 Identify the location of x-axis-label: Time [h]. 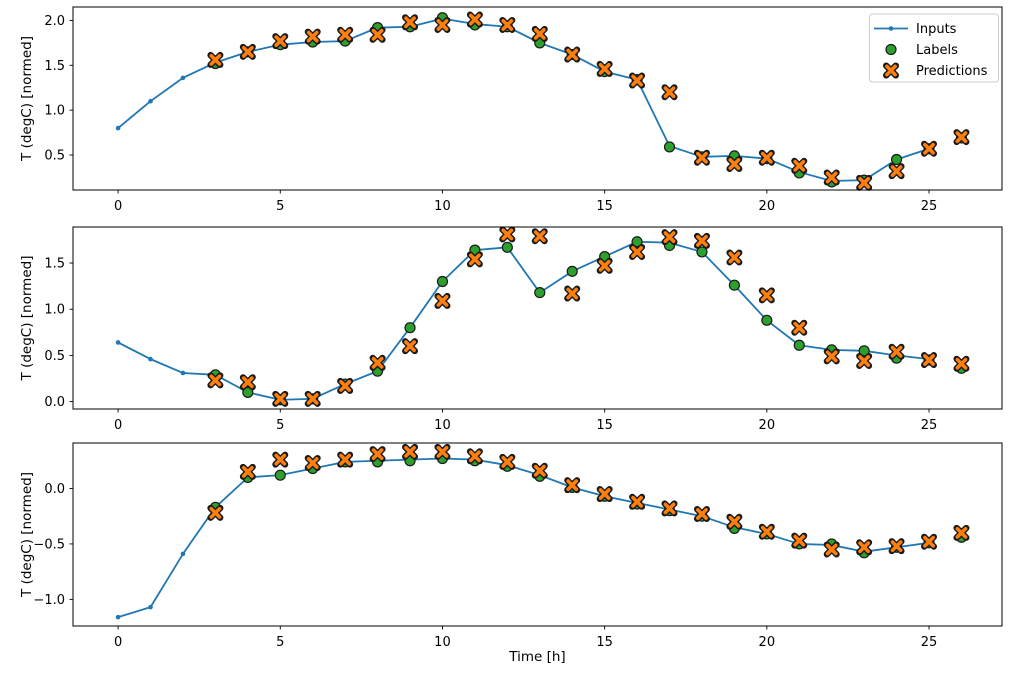
(536, 657).